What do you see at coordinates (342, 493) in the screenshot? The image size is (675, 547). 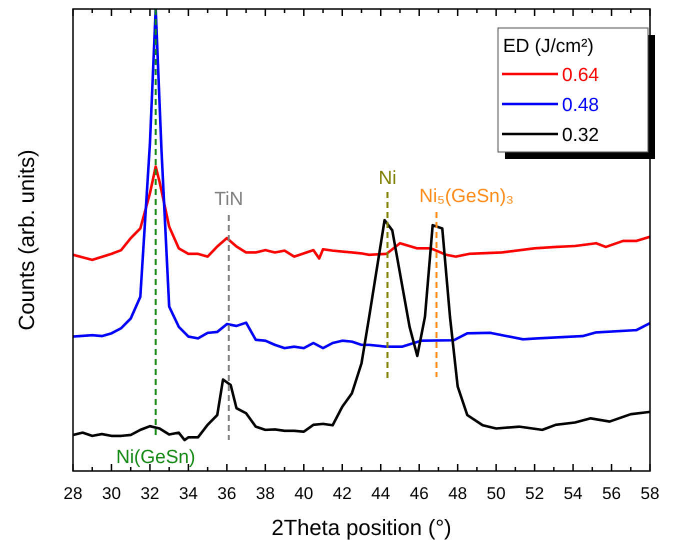 I see `x-tick-label: 42` at bounding box center [342, 493].